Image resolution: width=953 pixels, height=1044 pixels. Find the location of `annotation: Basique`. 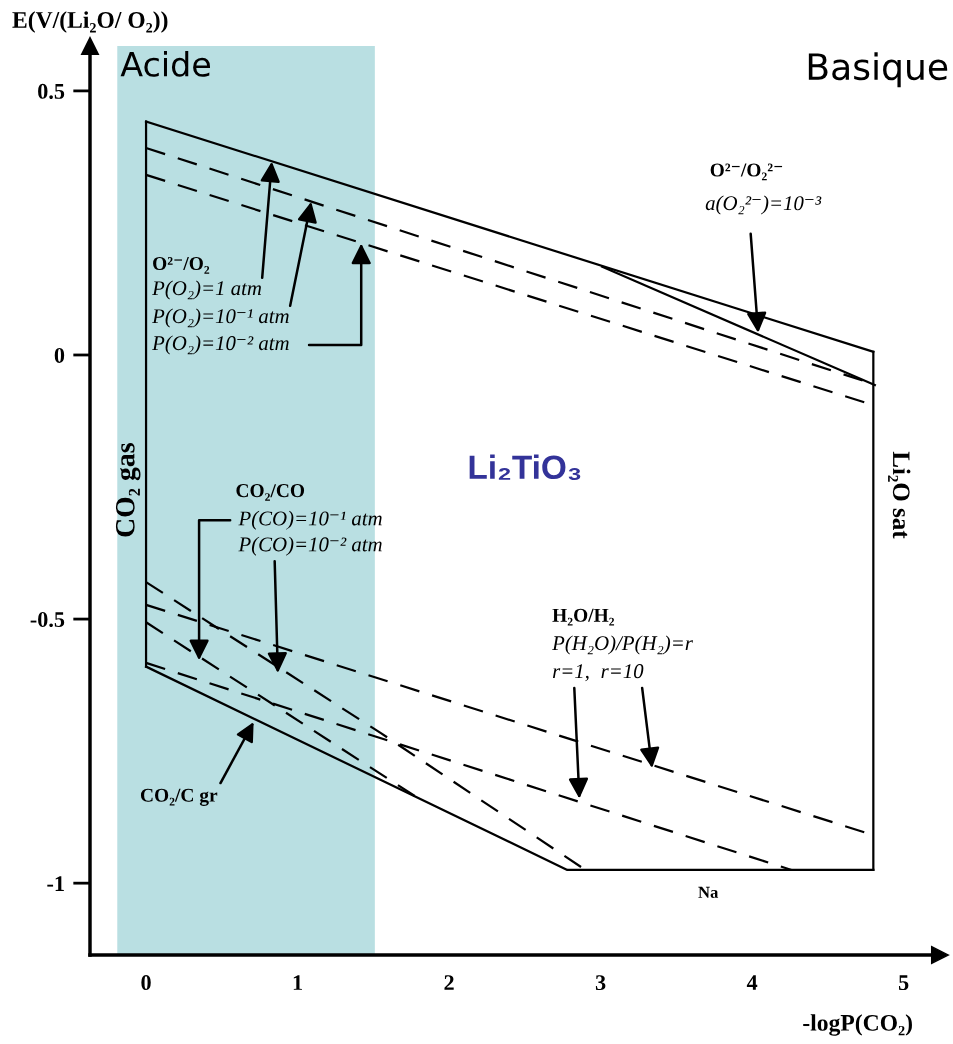

annotation: Basique is located at coordinates (878, 70).